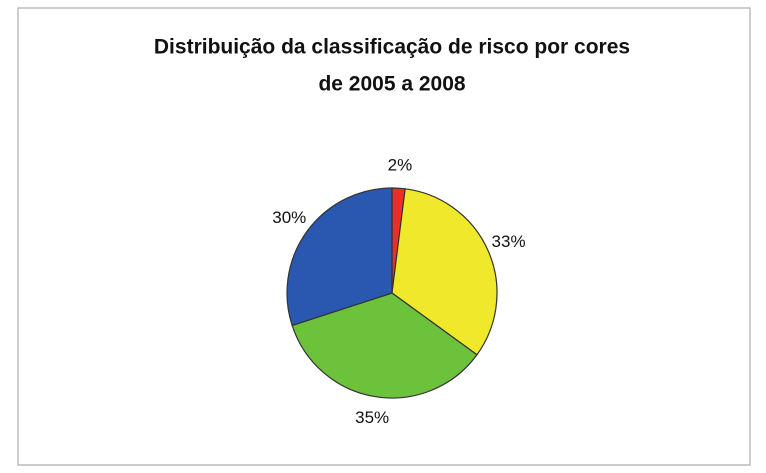 Image resolution: width=766 pixels, height=473 pixels. What do you see at coordinates (509, 241) in the screenshot?
I see `data-label: 33%` at bounding box center [509, 241].